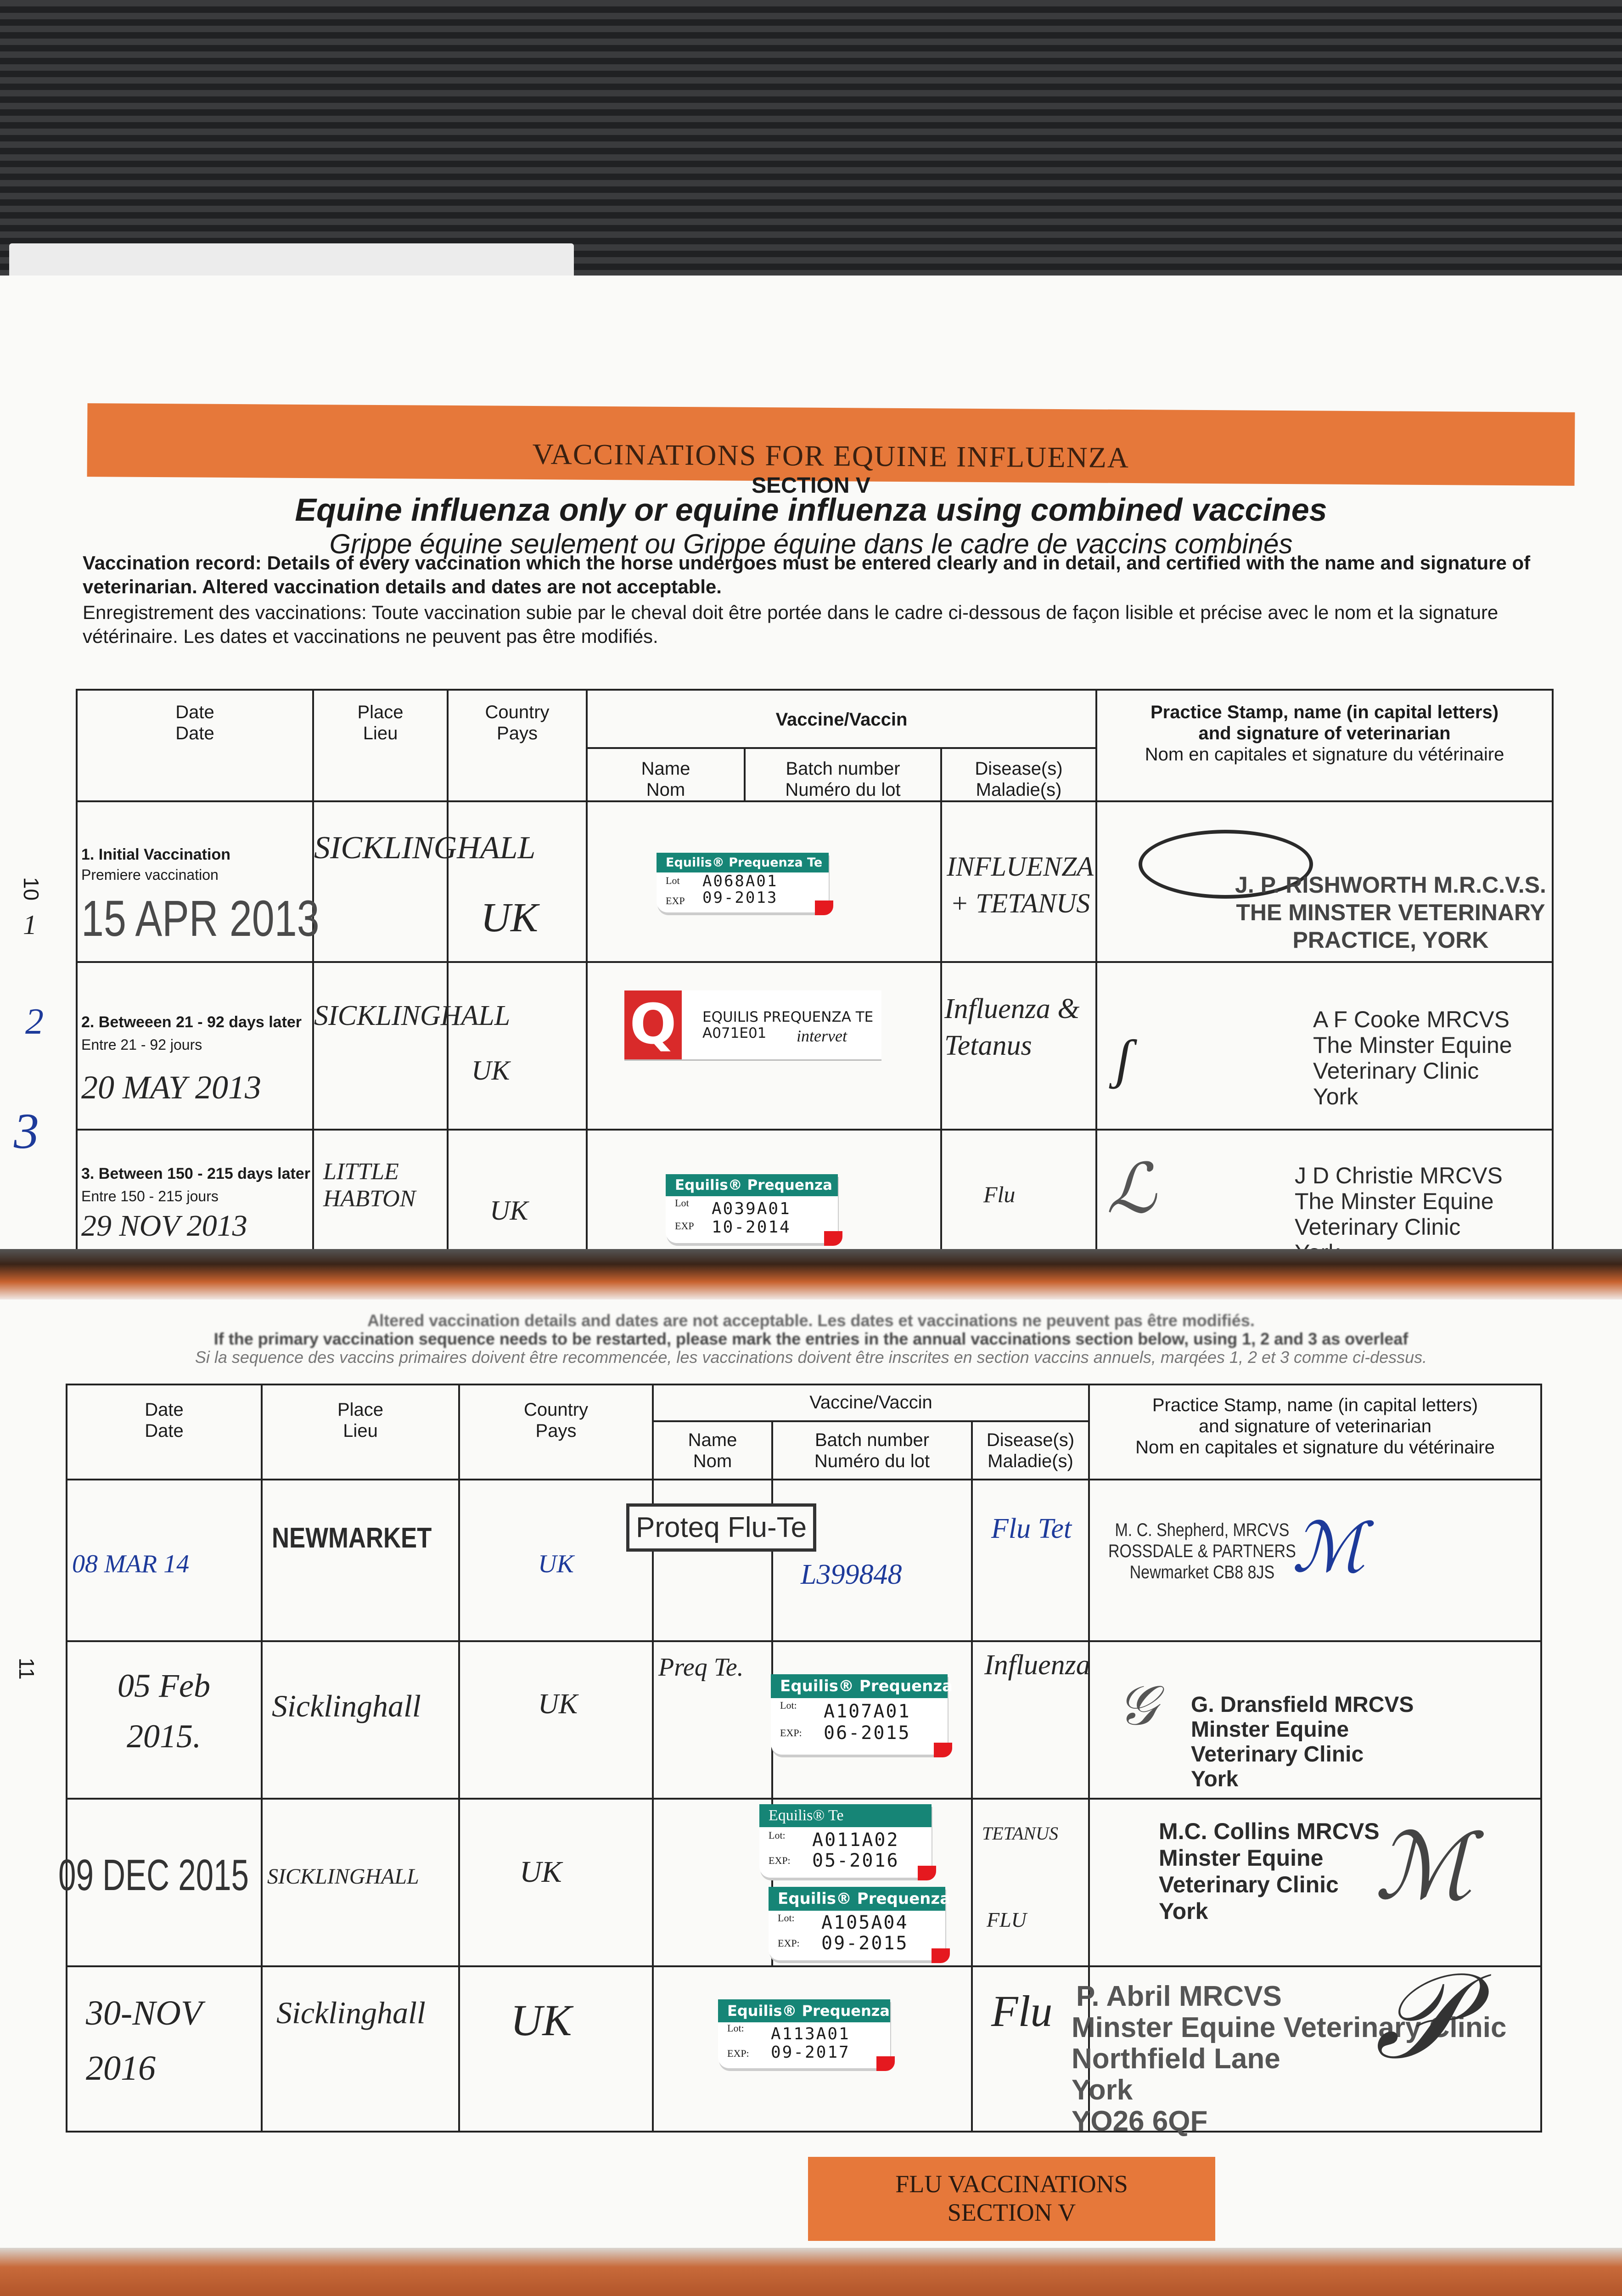 The width and height of the screenshot is (1622, 2296). What do you see at coordinates (1030, 2049) in the screenshot?
I see `disease-cell: Flu` at bounding box center [1030, 2049].